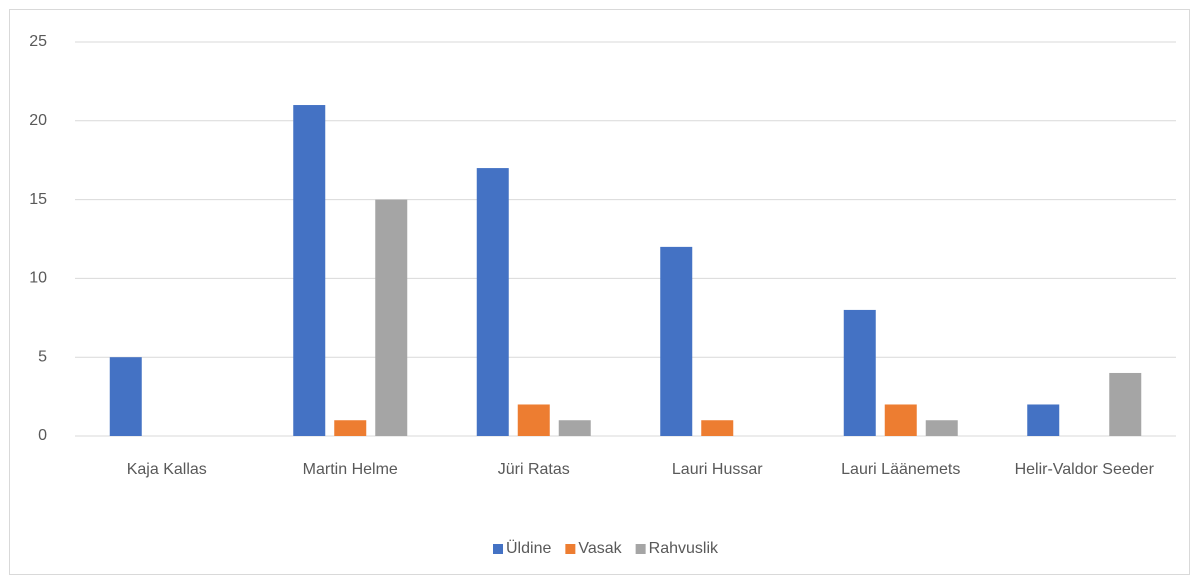 The height and width of the screenshot is (581, 1196). I want to click on x-tick-label: Jüri Ratas, so click(534, 469).